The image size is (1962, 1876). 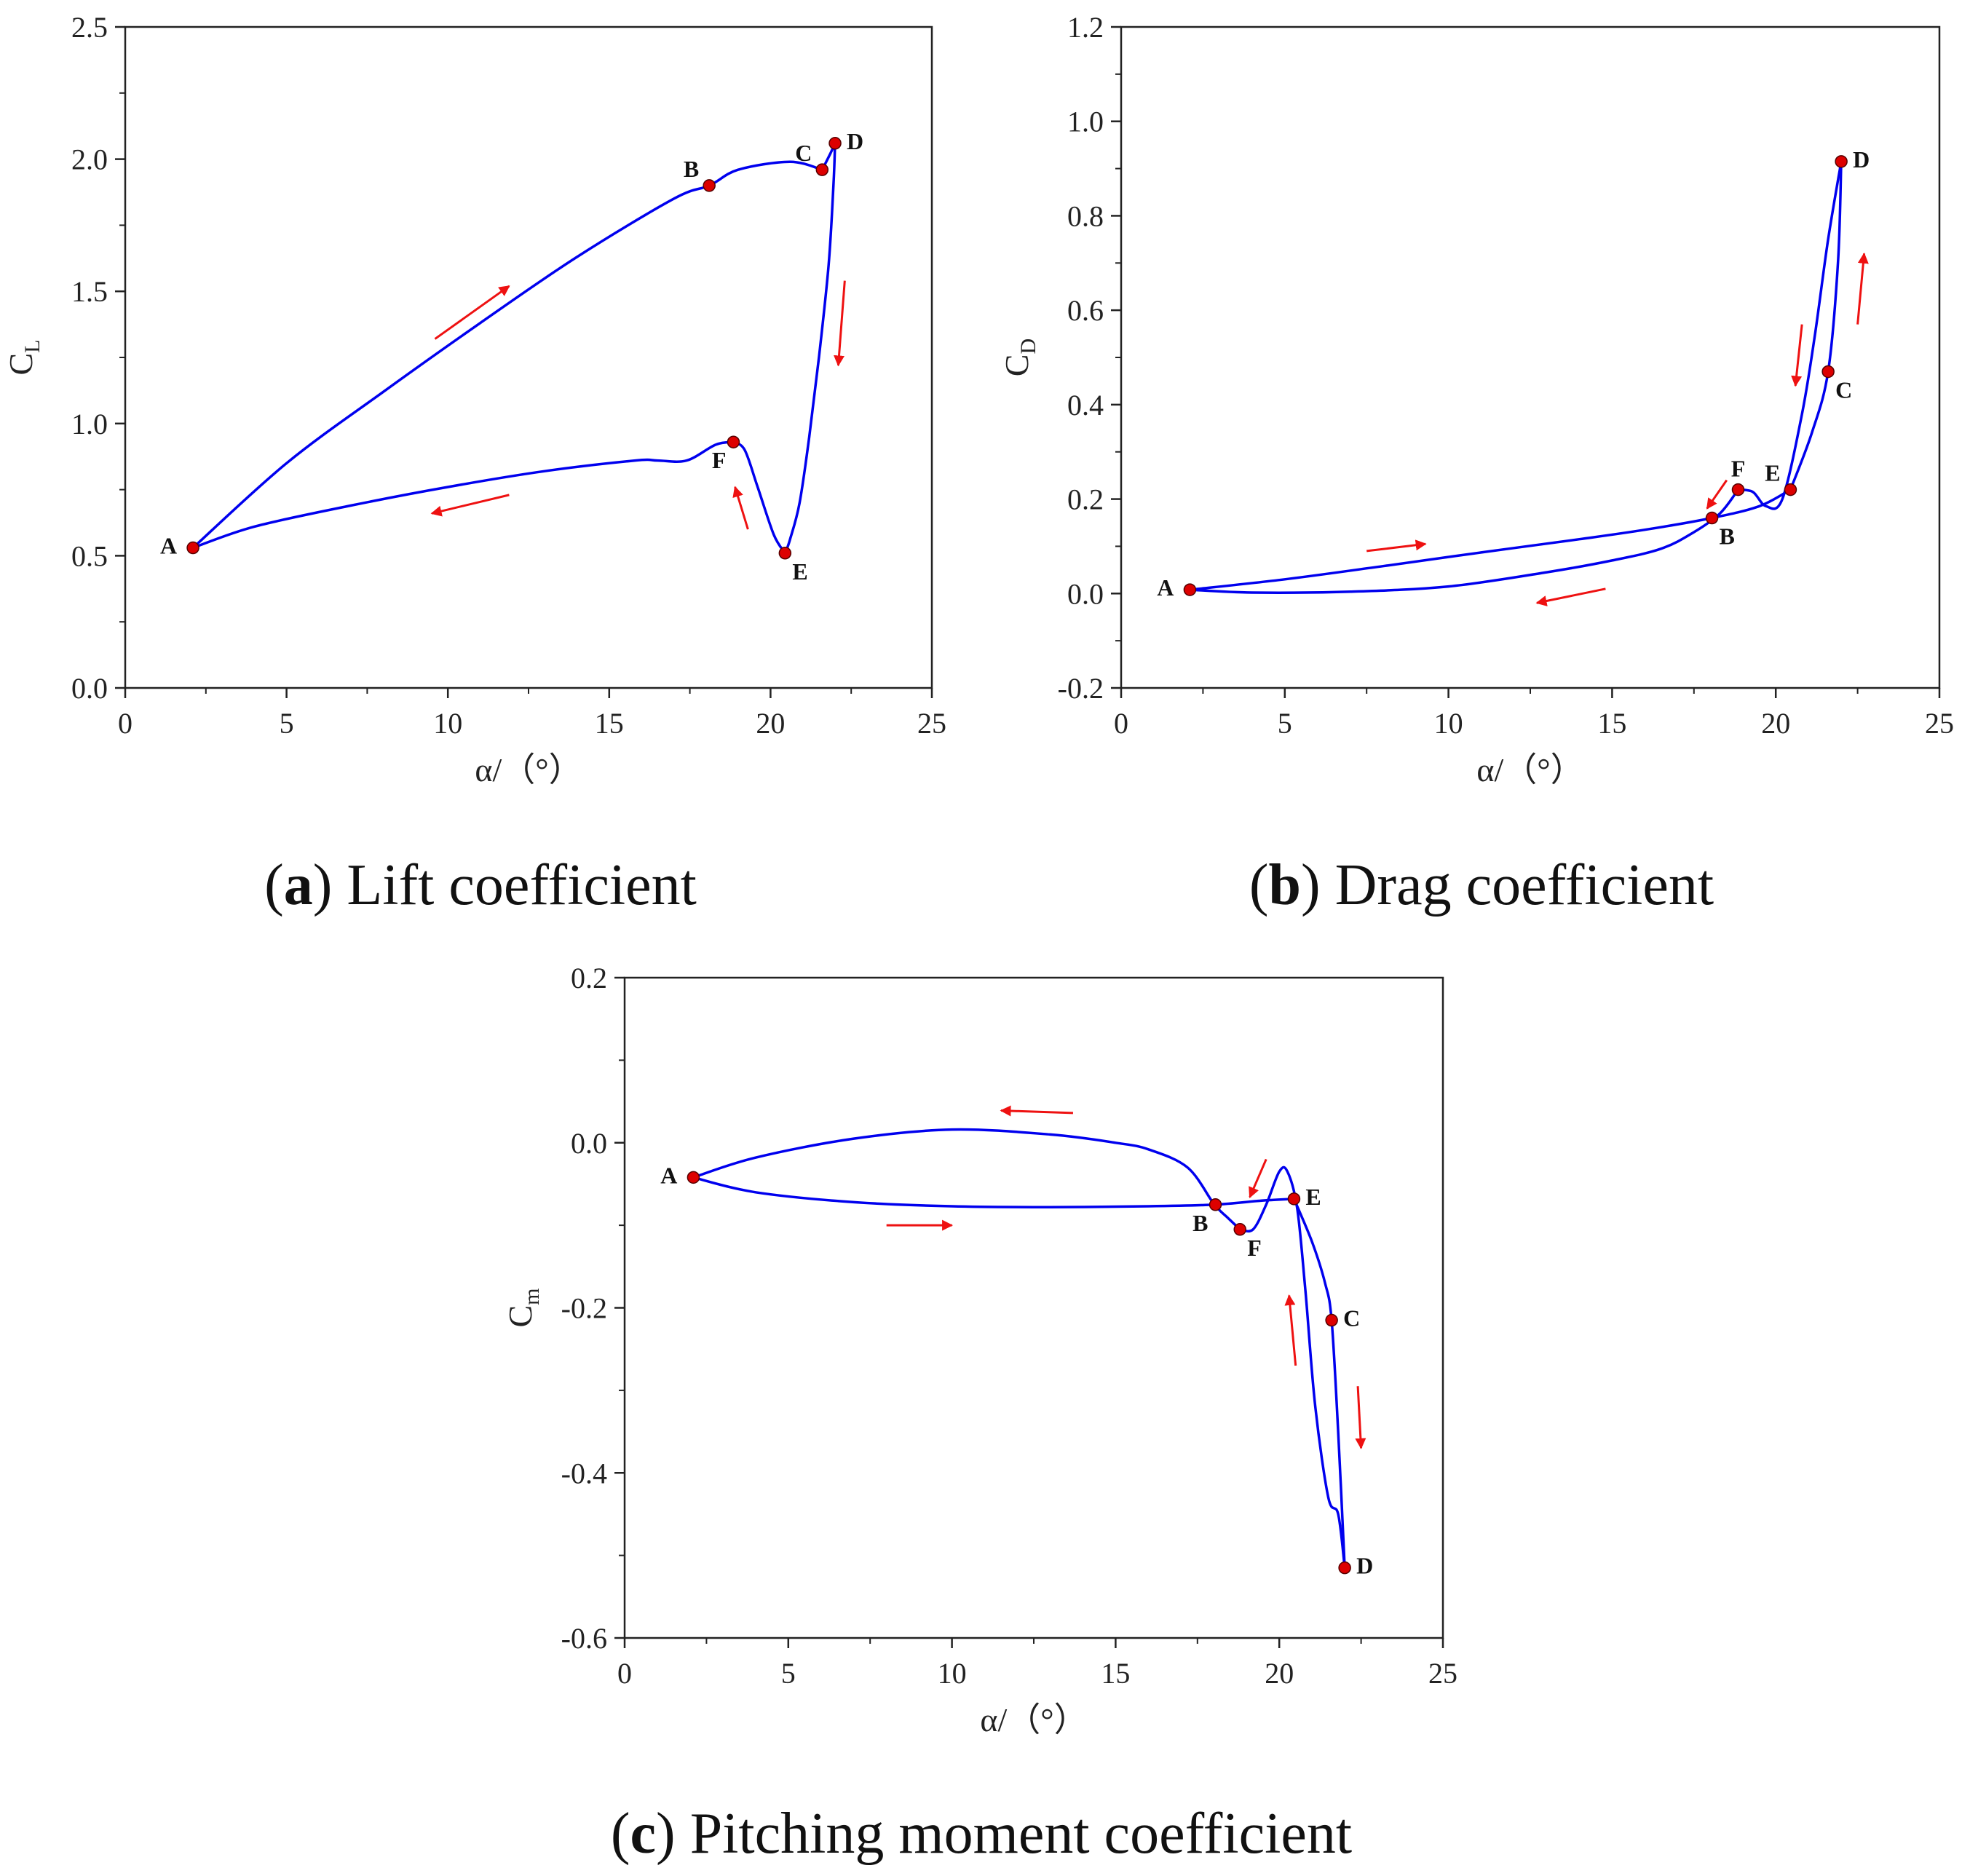 I want to click on caption-c-text: Pitching moment coefficient, so click(x=1021, y=1834).